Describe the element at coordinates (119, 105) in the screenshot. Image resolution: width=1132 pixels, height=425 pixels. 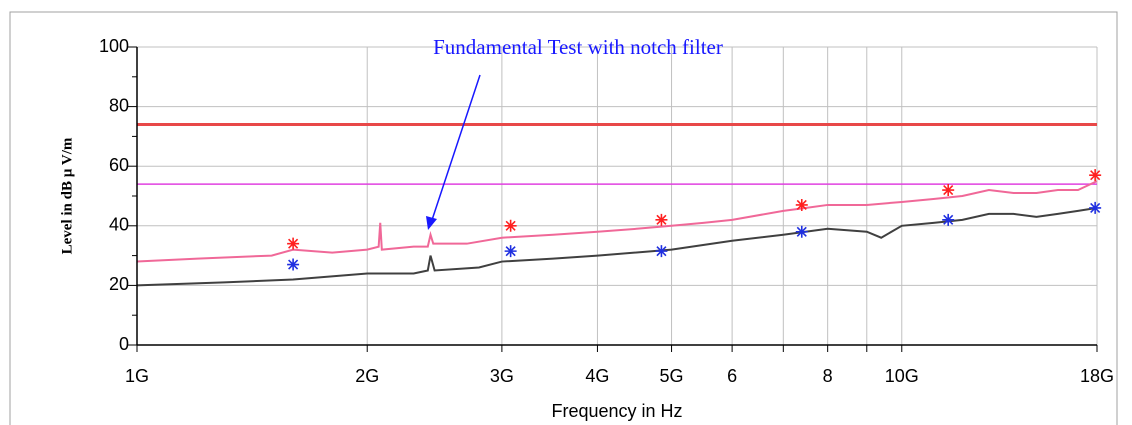
I see `y-tick-label: 80` at that location.